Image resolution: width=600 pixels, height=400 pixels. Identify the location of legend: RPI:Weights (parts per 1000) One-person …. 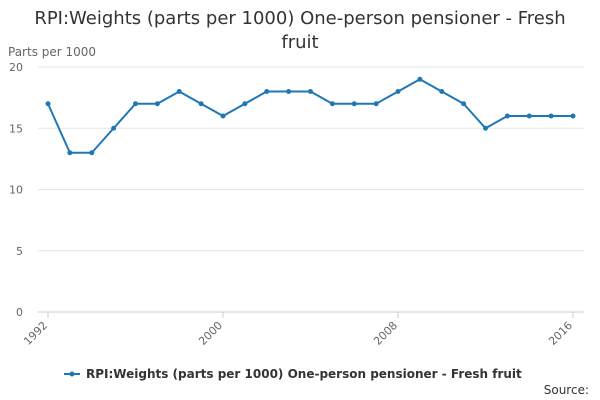
(293, 374).